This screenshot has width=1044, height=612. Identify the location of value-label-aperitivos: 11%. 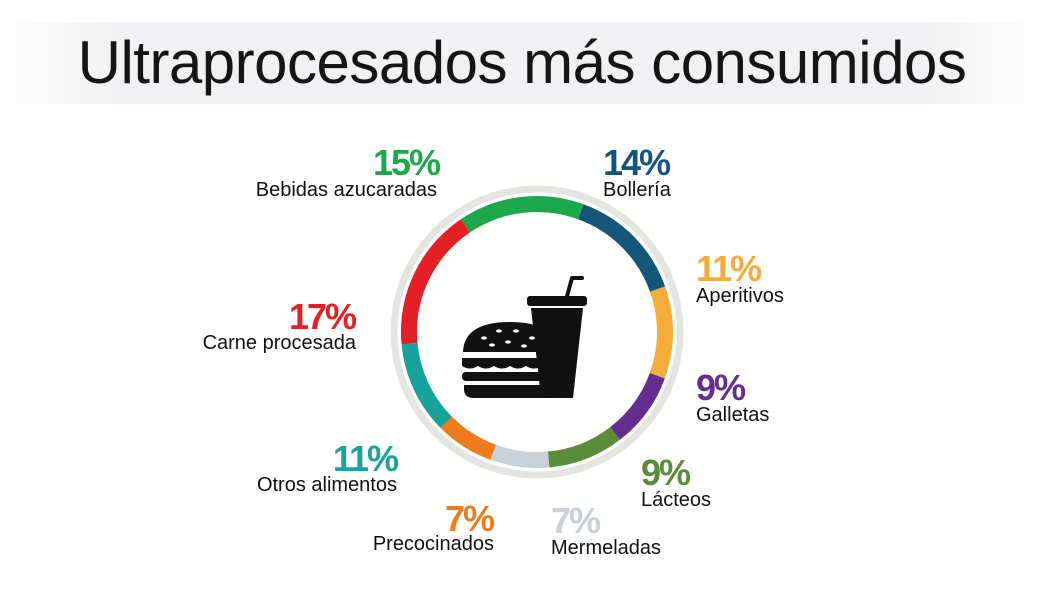
(729, 268).